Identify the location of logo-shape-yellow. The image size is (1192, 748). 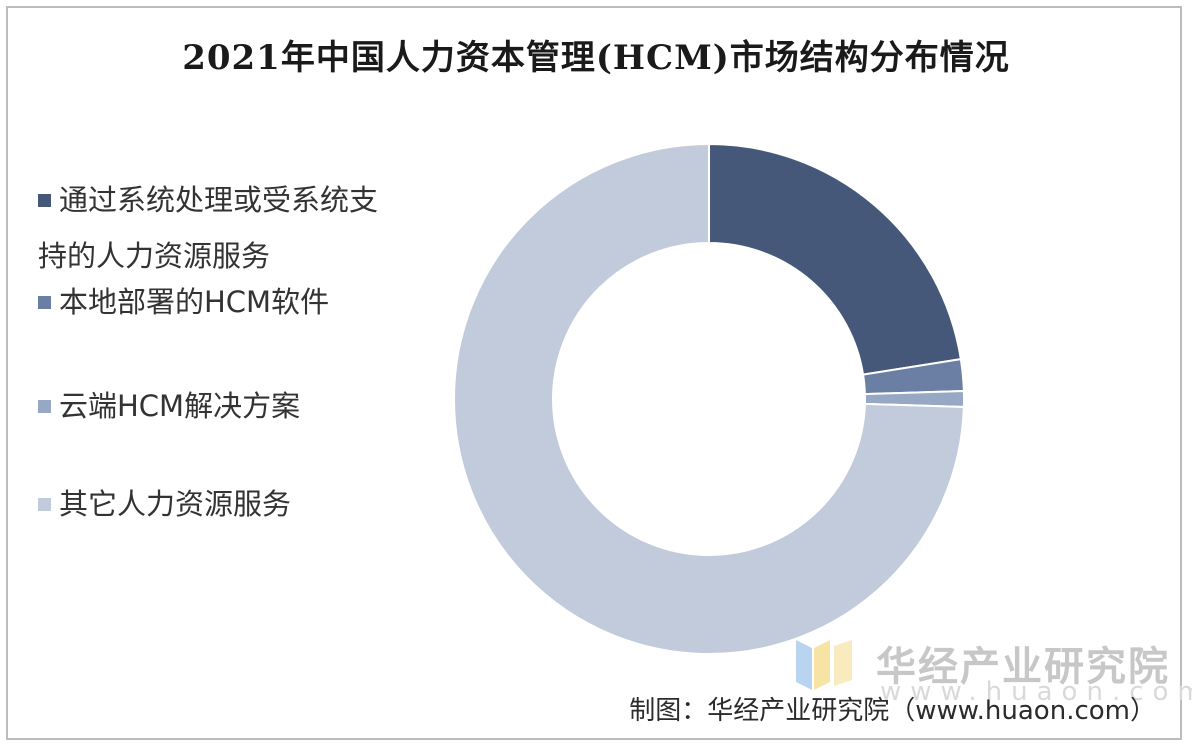
(822, 665).